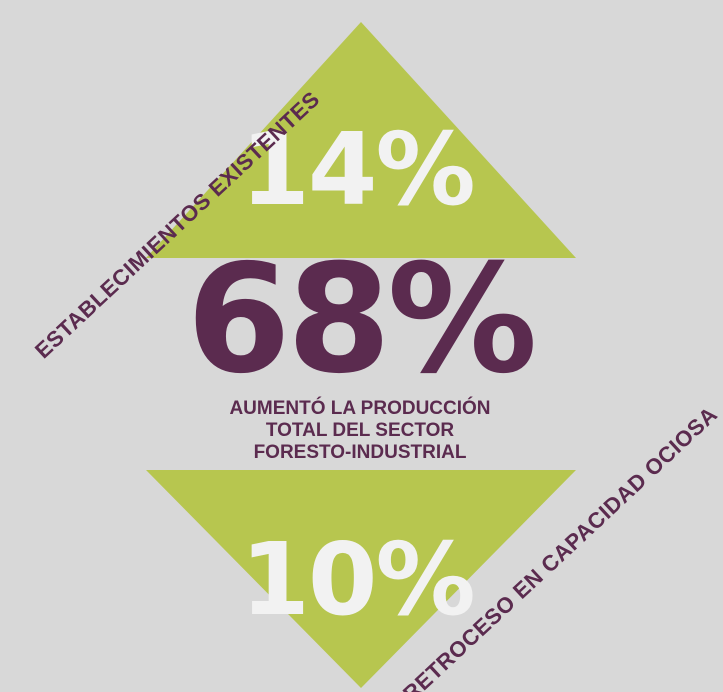 The width and height of the screenshot is (723, 692). I want to click on description-line: FORESTO-INDUSTRIAL, so click(360, 452).